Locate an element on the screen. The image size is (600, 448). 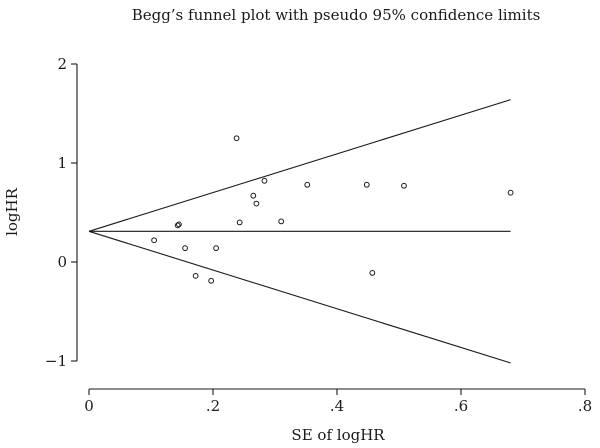
x-tick-label: .8 is located at coordinates (585, 406).